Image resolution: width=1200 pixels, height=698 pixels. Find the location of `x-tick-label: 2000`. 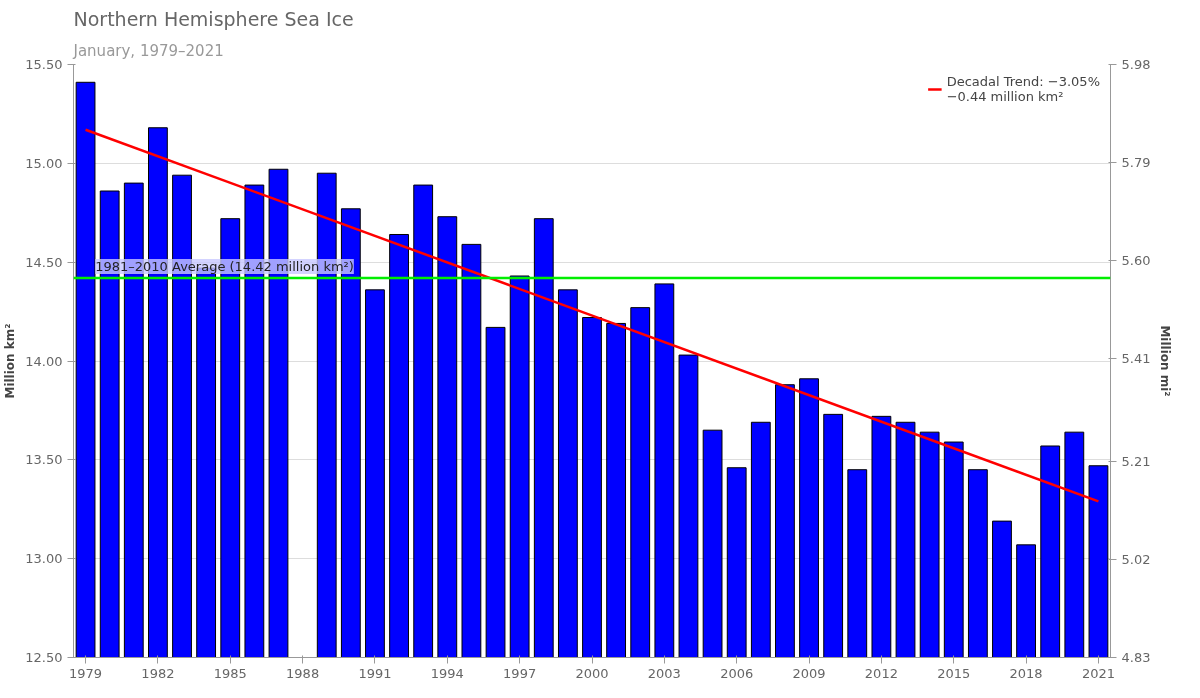

x-tick-label: 2000 is located at coordinates (592, 673).